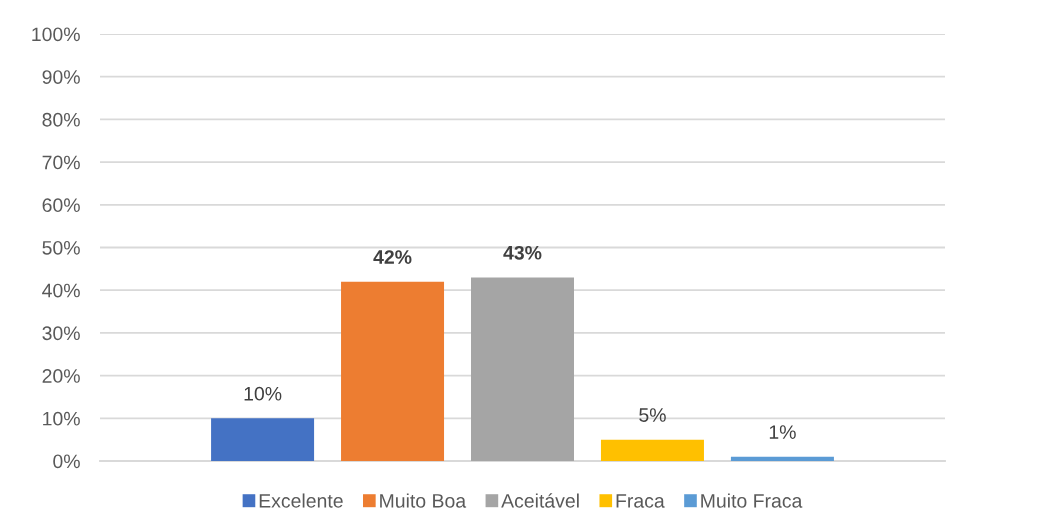 This screenshot has width=1057, height=514. What do you see at coordinates (61, 290) in the screenshot?
I see `y-tick-label: 40%` at bounding box center [61, 290].